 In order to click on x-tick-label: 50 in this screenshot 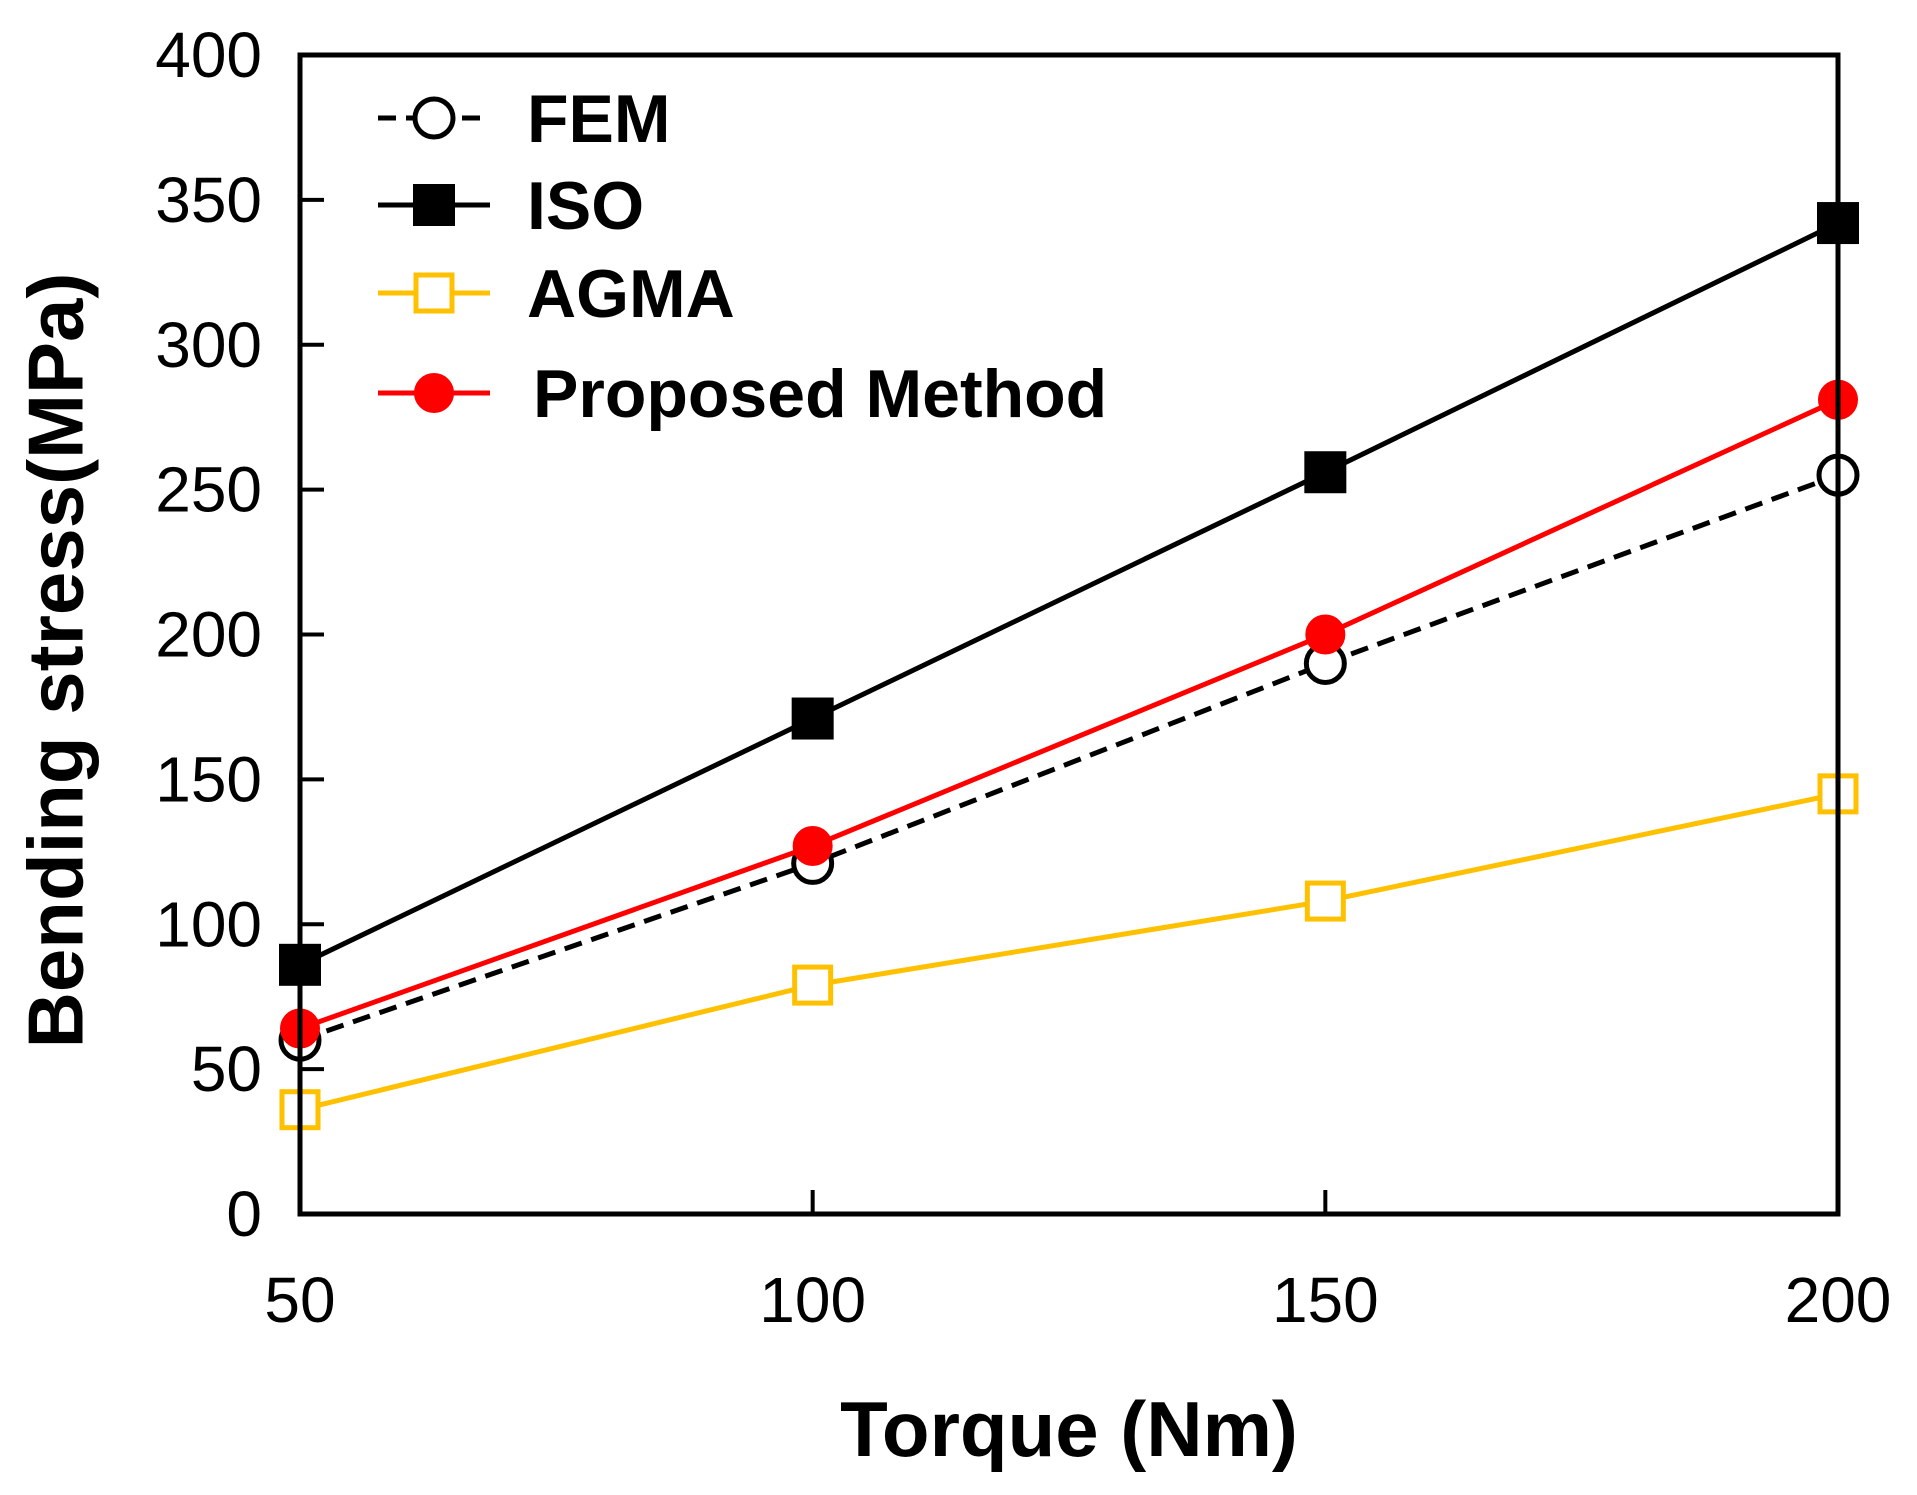, I will do `click(299, 1300)`.